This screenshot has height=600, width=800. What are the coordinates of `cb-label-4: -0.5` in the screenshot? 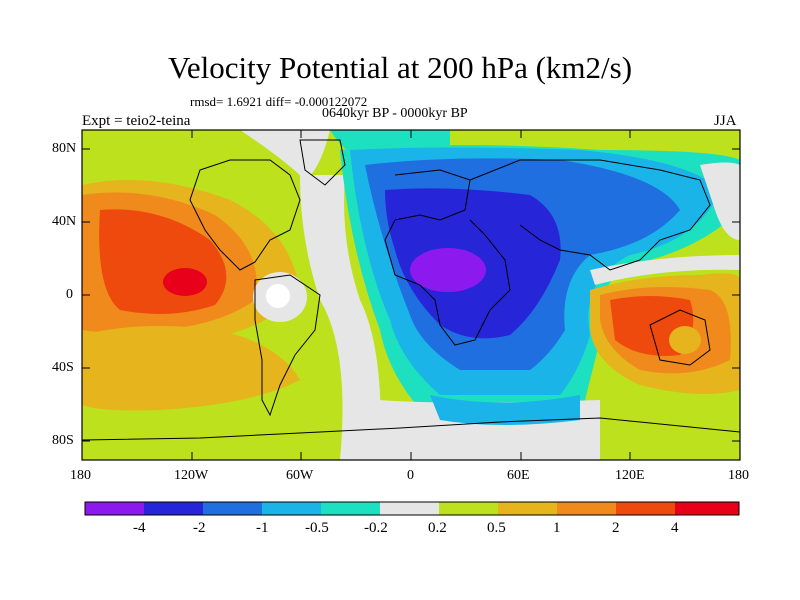 It's located at (317, 528).